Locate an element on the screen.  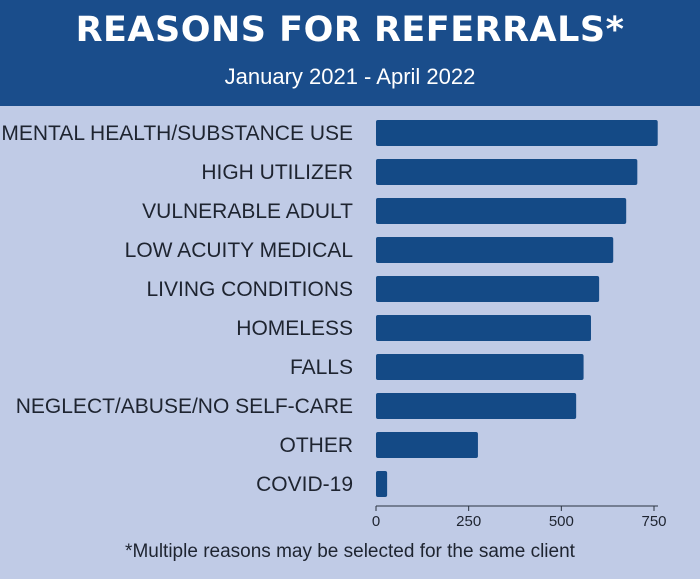
category-label-0: MENTAL HEALTH/SUBSTANCE USE is located at coordinates (177, 133).